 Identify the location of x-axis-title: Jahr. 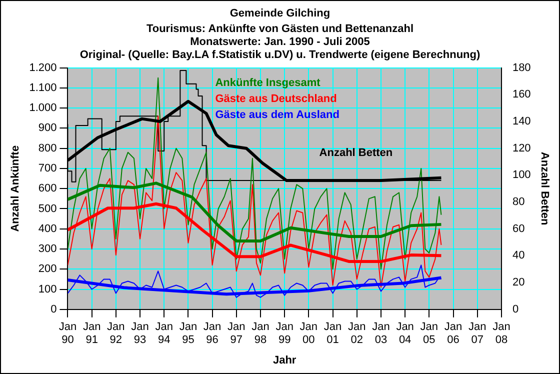
(284, 360).